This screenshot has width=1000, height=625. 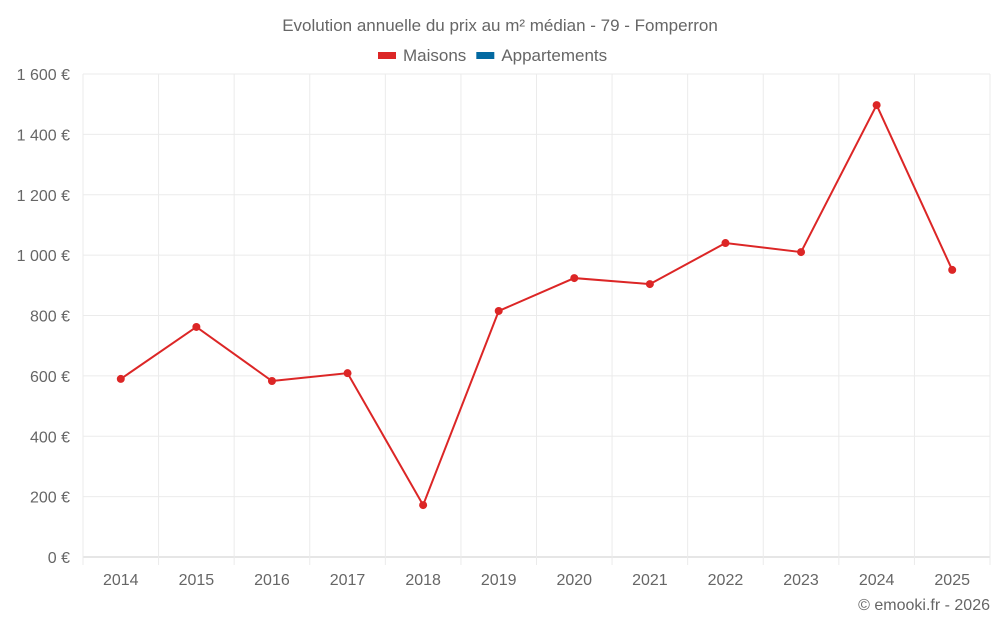 I want to click on y-tick-label: 600 €, so click(x=50, y=377).